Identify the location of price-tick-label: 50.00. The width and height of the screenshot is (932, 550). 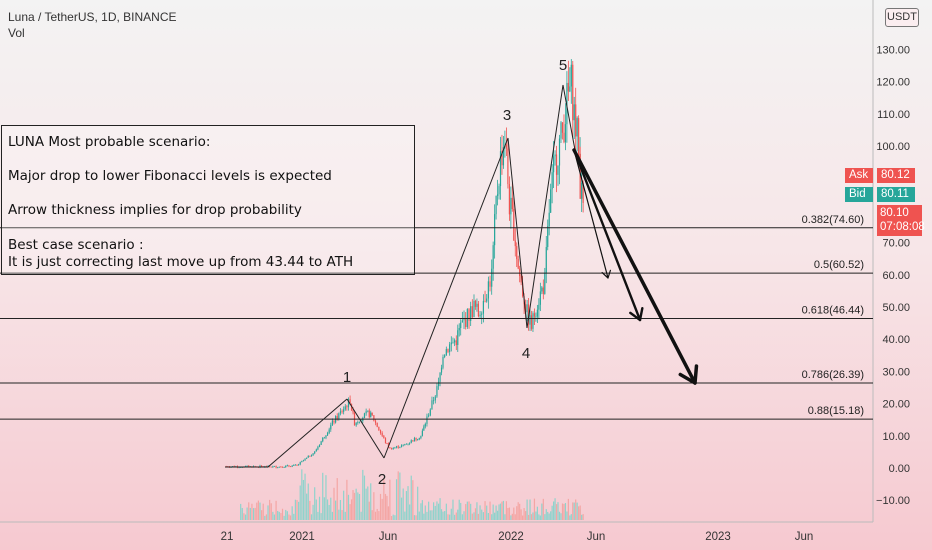
(896, 308).